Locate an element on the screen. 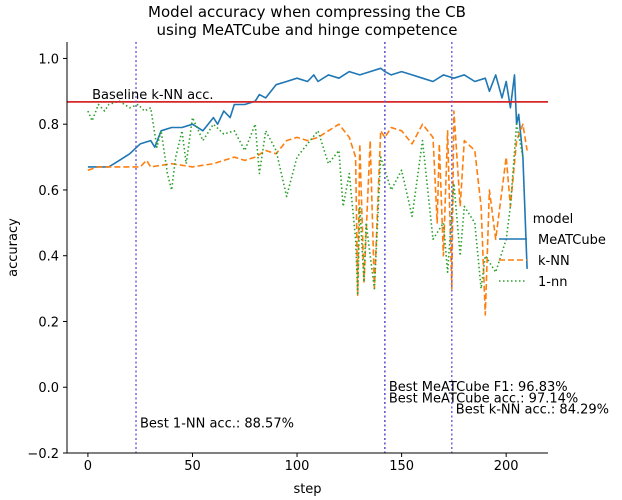 Image resolution: width=622 pixels, height=500 pixels. vertical-marker-label: Best k-NN acc.: 84.29% is located at coordinates (532, 410).